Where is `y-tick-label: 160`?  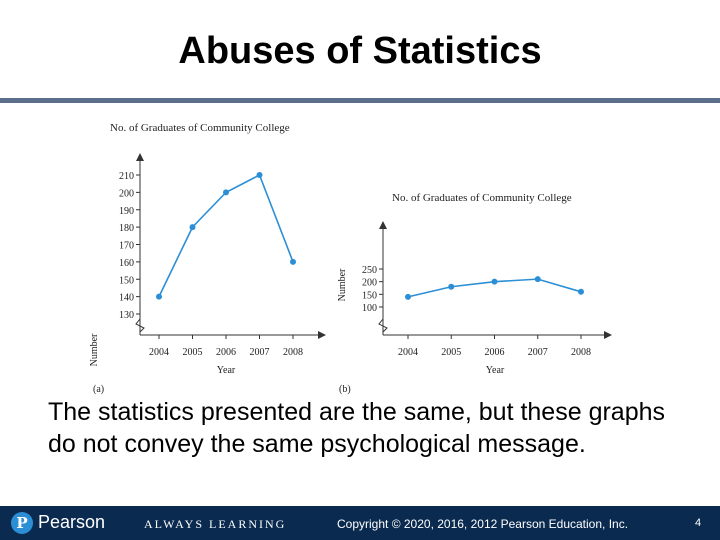
y-tick-label: 160 is located at coordinates (126, 263).